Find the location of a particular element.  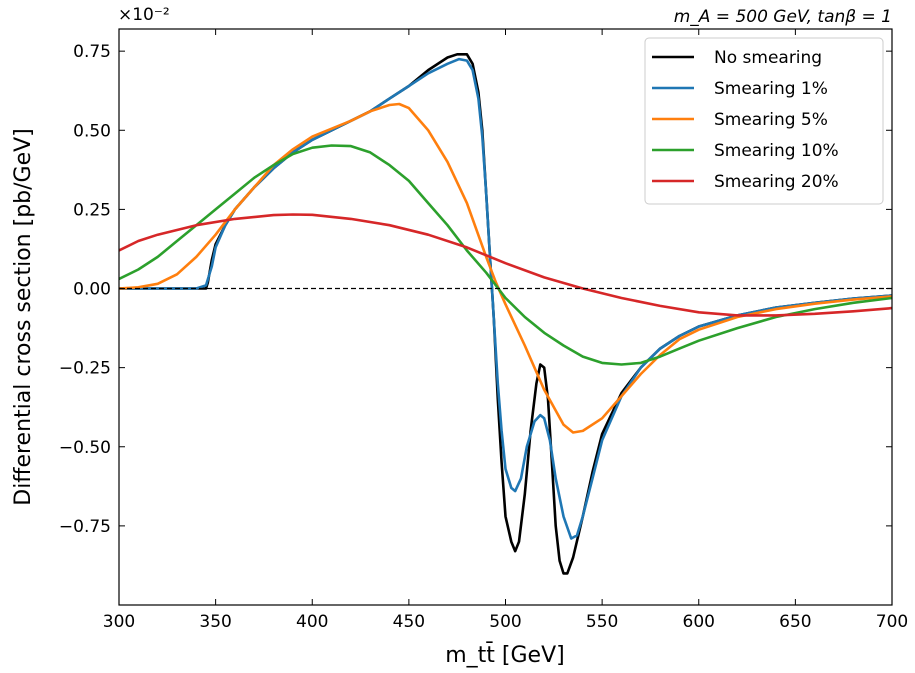

legend-label-3: Smearing 10% is located at coordinates (776, 151).